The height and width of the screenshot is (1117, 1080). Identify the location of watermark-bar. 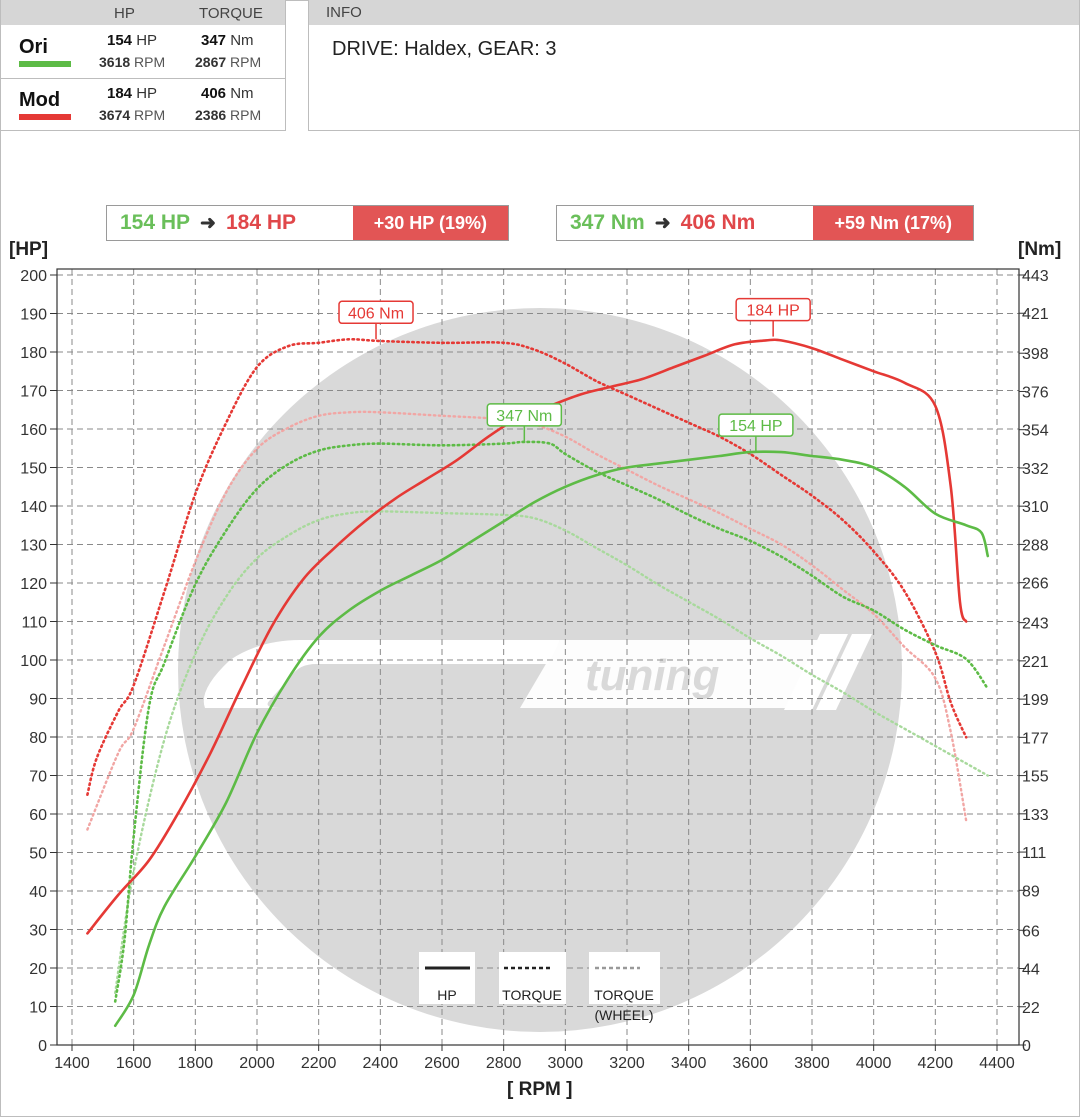
(680, 674).